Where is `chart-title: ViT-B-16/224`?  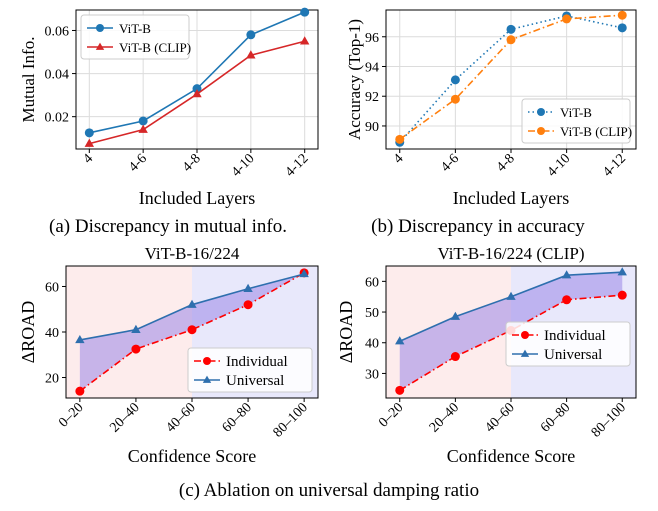
chart-title: ViT-B-16/224 is located at coordinates (192, 253).